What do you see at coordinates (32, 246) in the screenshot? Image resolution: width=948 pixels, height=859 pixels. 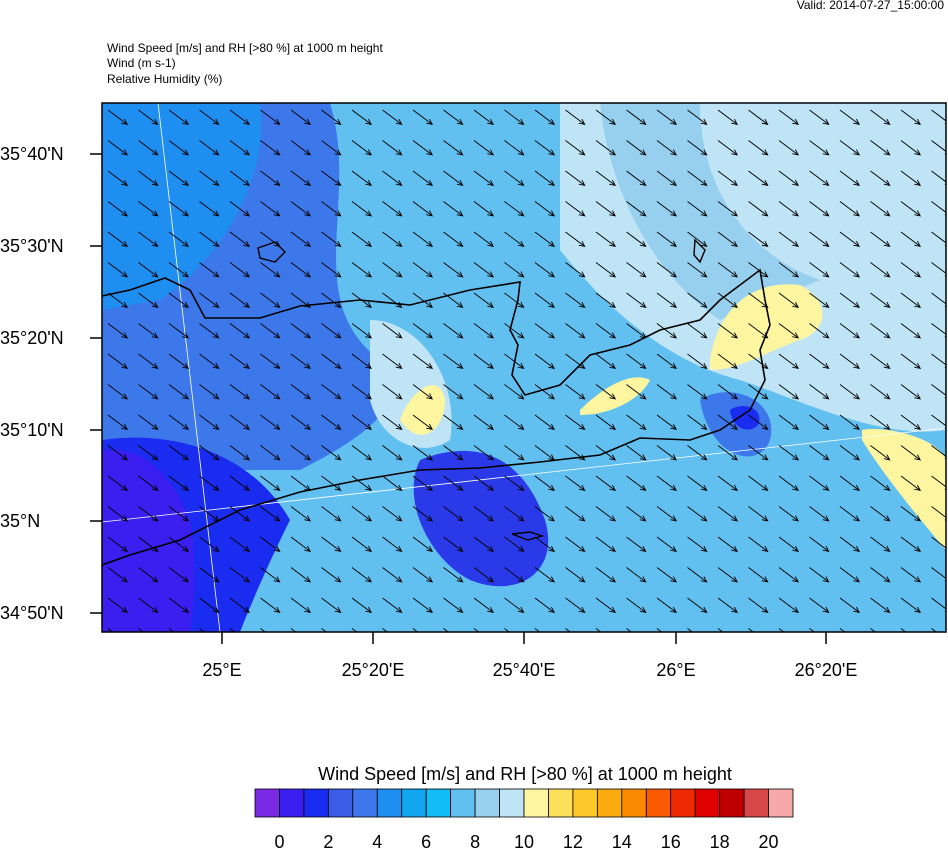 I see `lat-label: 35°30'N` at bounding box center [32, 246].